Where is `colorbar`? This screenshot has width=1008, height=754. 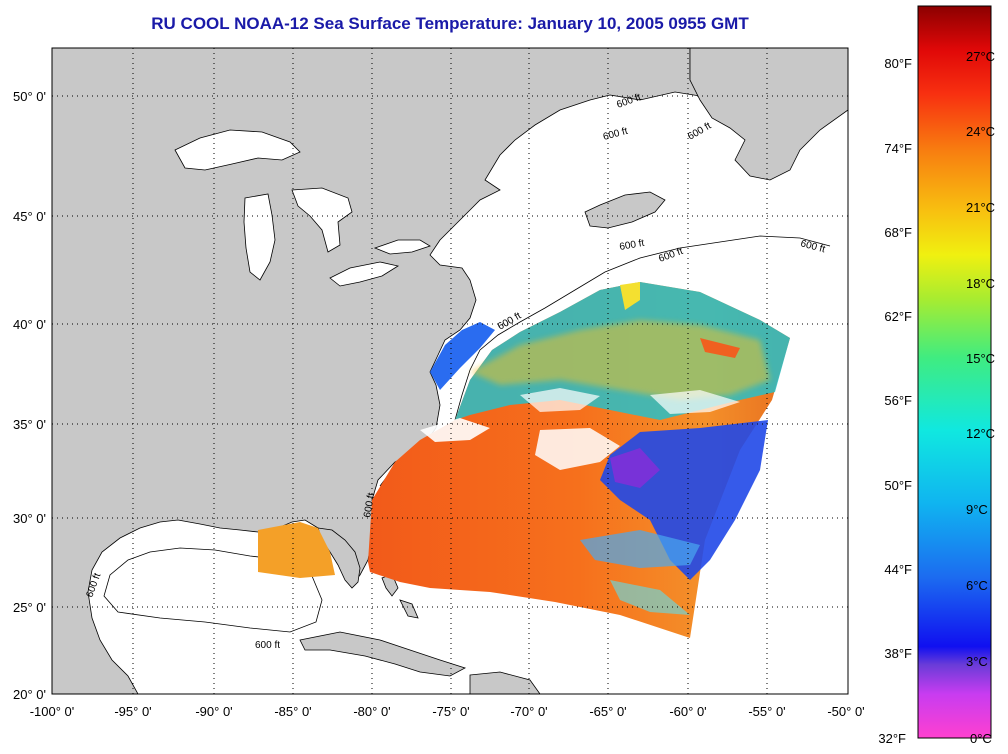 colorbar is located at coordinates (954, 372).